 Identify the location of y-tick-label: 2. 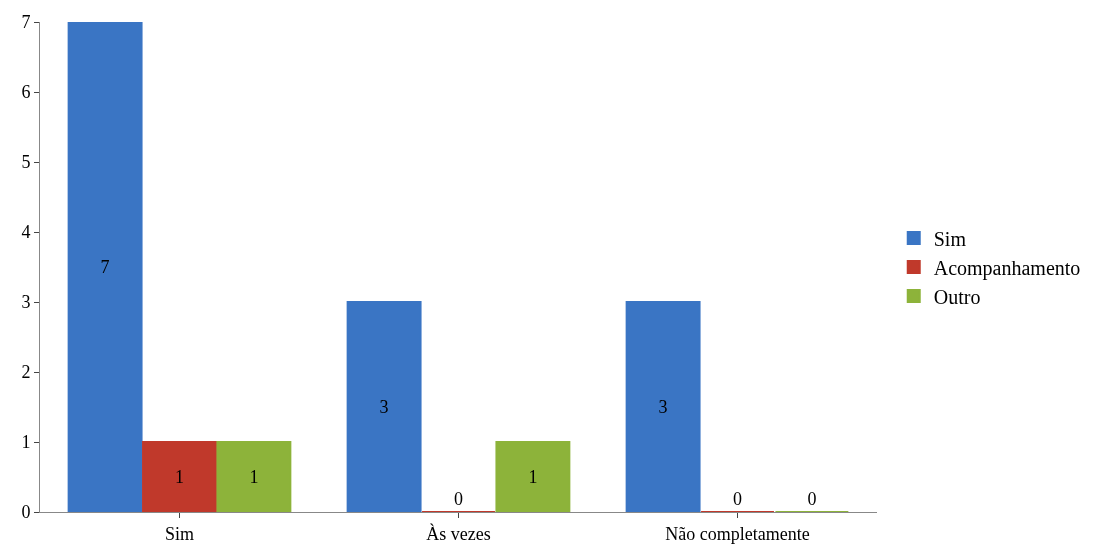
(26, 372).